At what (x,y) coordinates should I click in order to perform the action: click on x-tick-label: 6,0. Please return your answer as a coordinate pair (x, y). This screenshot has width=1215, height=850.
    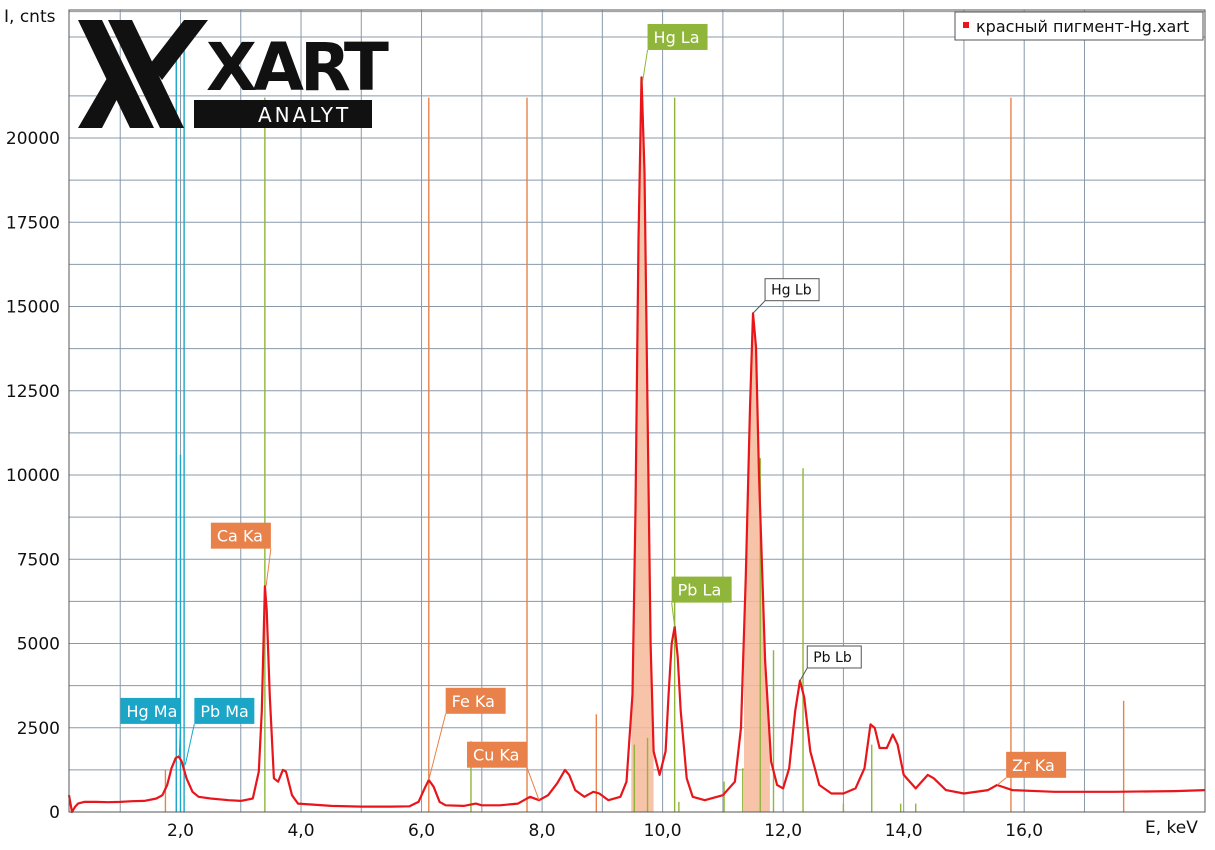
    Looking at the image, I should click on (421, 831).